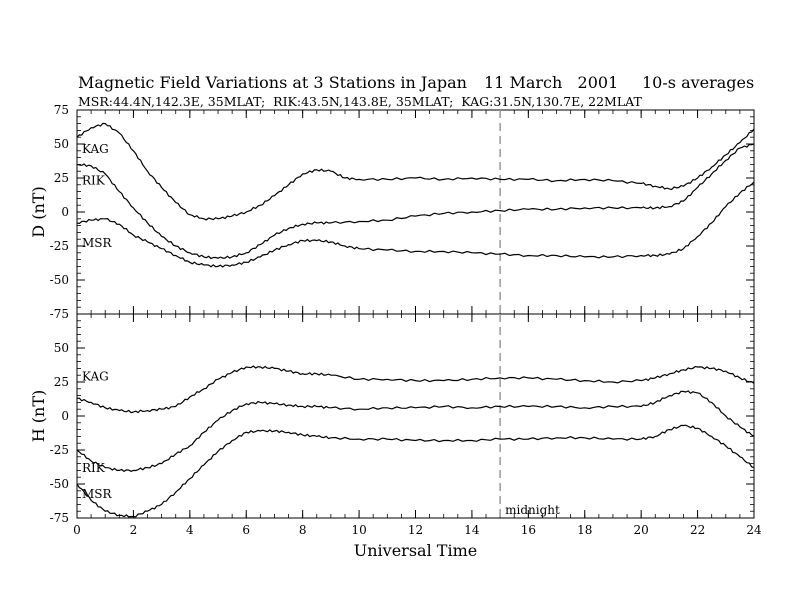  Describe the element at coordinates (584, 530) in the screenshot. I see `x-tick-label: 18` at that location.